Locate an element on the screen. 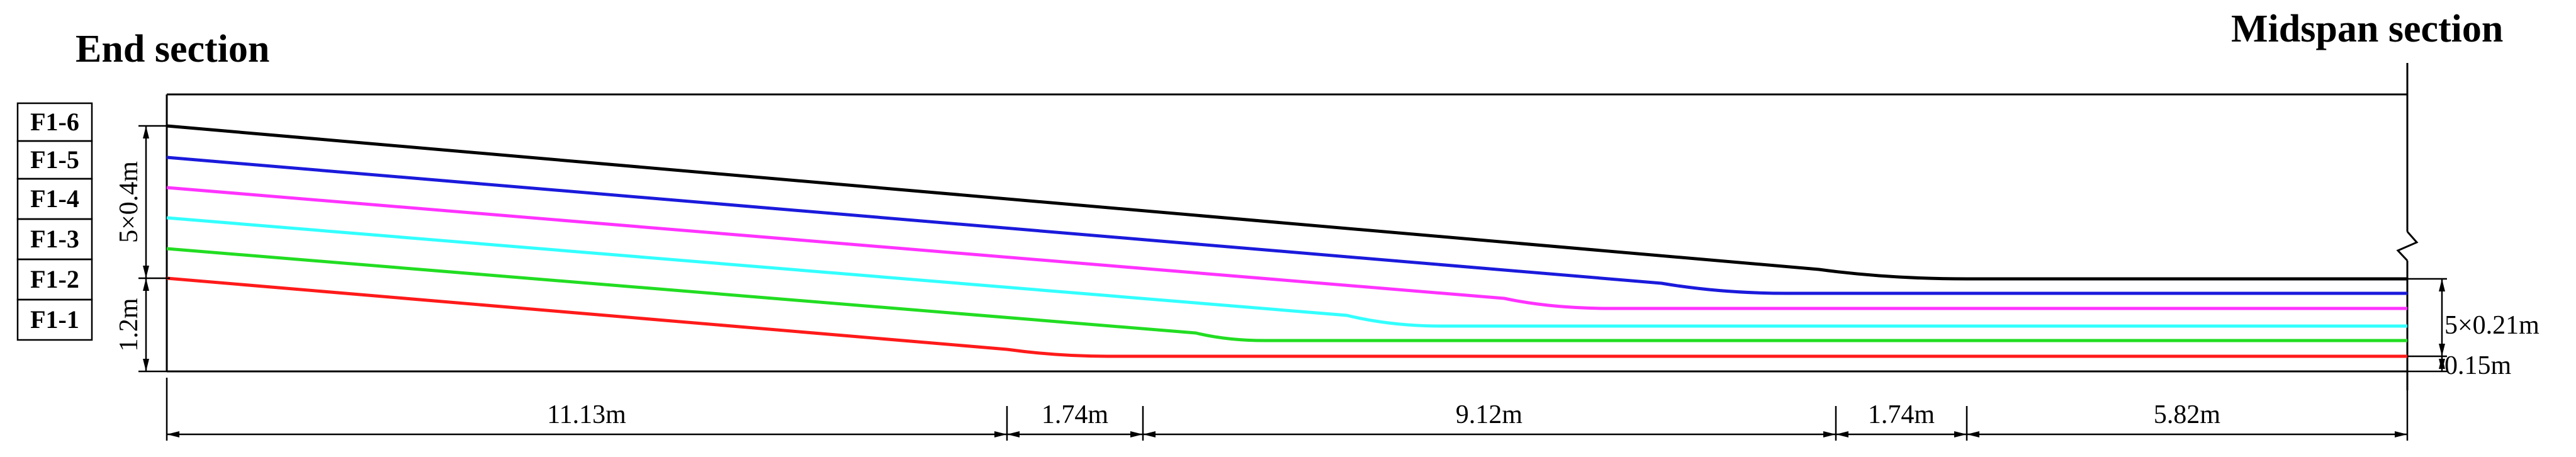  end-section-title: End section is located at coordinates (172, 49).